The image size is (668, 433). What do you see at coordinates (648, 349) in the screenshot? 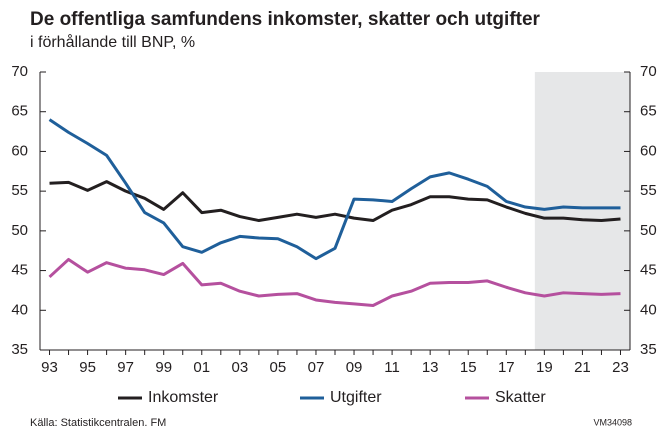
I see `y2-tick-label: 35` at bounding box center [648, 349].